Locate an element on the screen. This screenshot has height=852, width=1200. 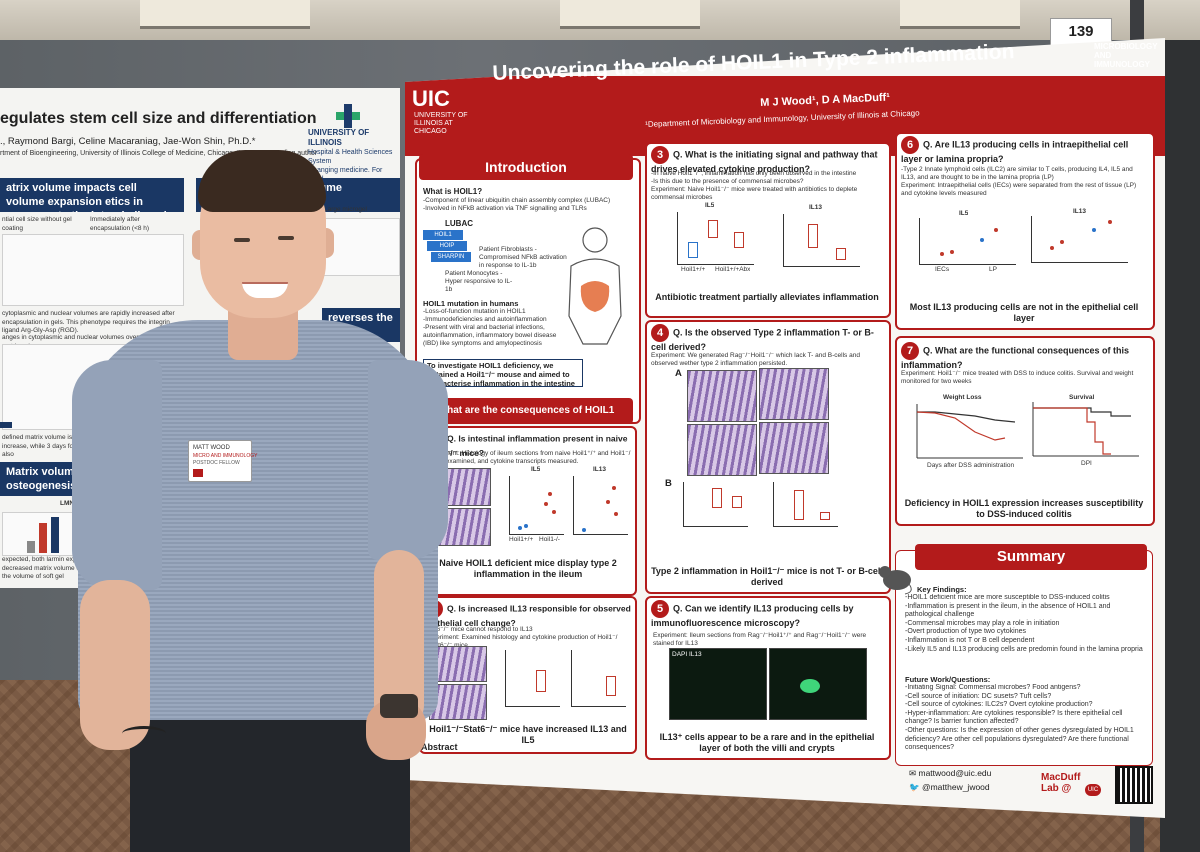
left-poster-text: Immediately after encapsulation (<8 h) is located at coordinates (120, 224).